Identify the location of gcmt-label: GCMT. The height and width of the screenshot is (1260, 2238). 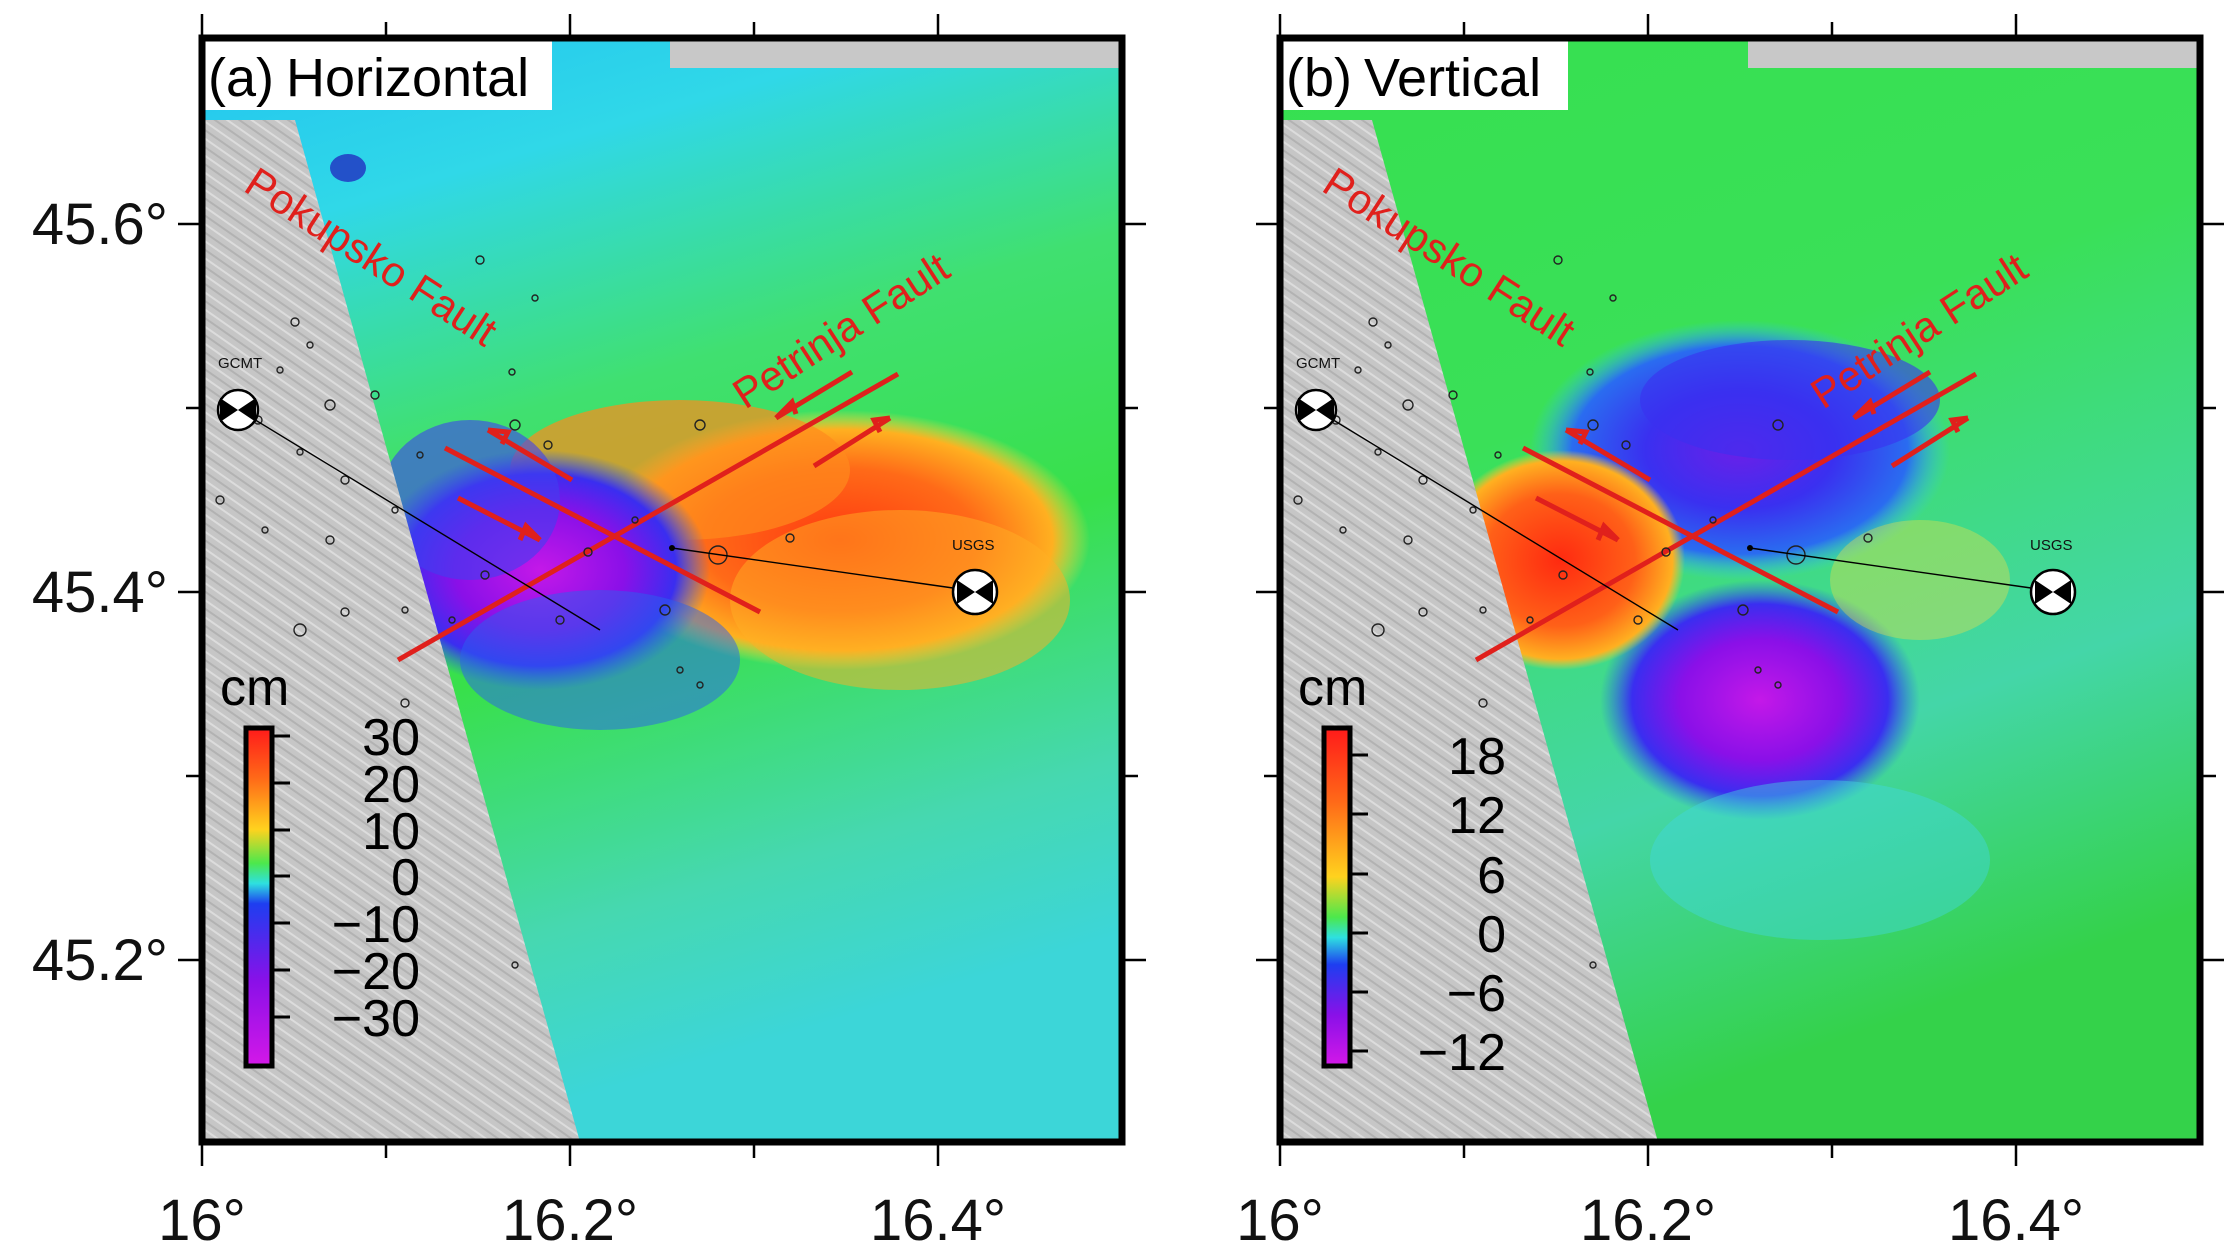
(1318, 363).